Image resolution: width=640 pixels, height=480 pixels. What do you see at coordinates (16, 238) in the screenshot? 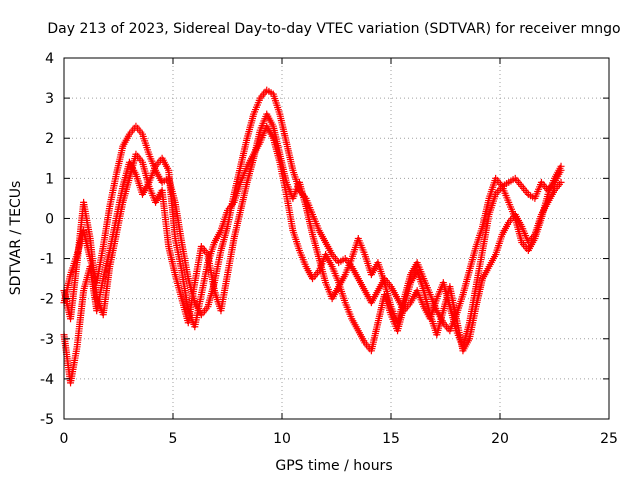
I see `y-axis-label: SDTVAR / TECUs` at bounding box center [16, 238].